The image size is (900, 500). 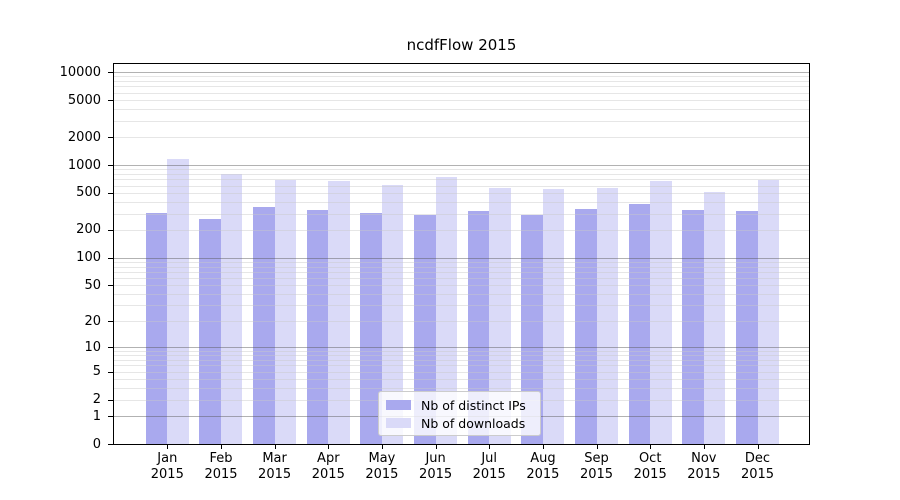 I want to click on legend-swatch-nb-of-distinct-ips, so click(x=398, y=405).